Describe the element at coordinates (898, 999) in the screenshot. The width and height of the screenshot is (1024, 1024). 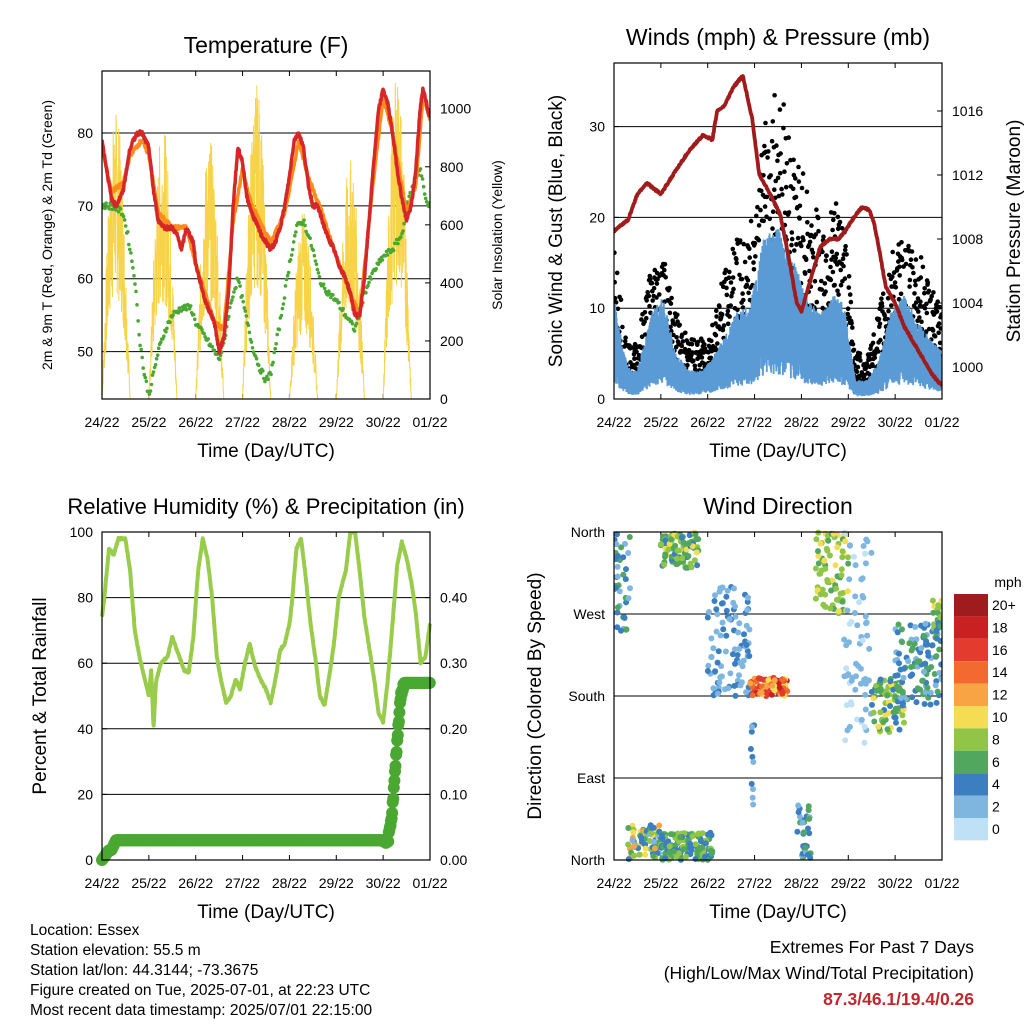
I see `extremes-values: 87.3/46.1/19.4/0.26` at that location.